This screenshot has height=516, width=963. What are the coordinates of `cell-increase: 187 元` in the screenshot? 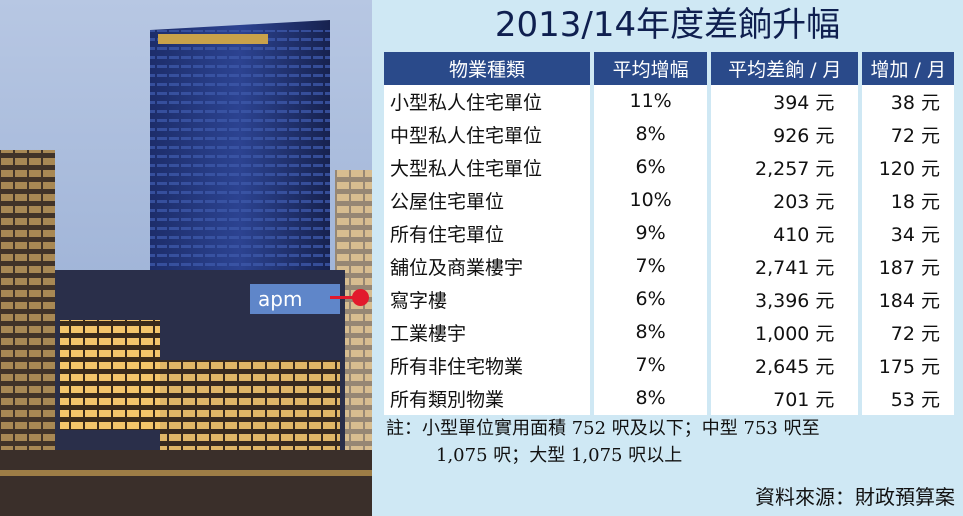 It's located at (908, 266).